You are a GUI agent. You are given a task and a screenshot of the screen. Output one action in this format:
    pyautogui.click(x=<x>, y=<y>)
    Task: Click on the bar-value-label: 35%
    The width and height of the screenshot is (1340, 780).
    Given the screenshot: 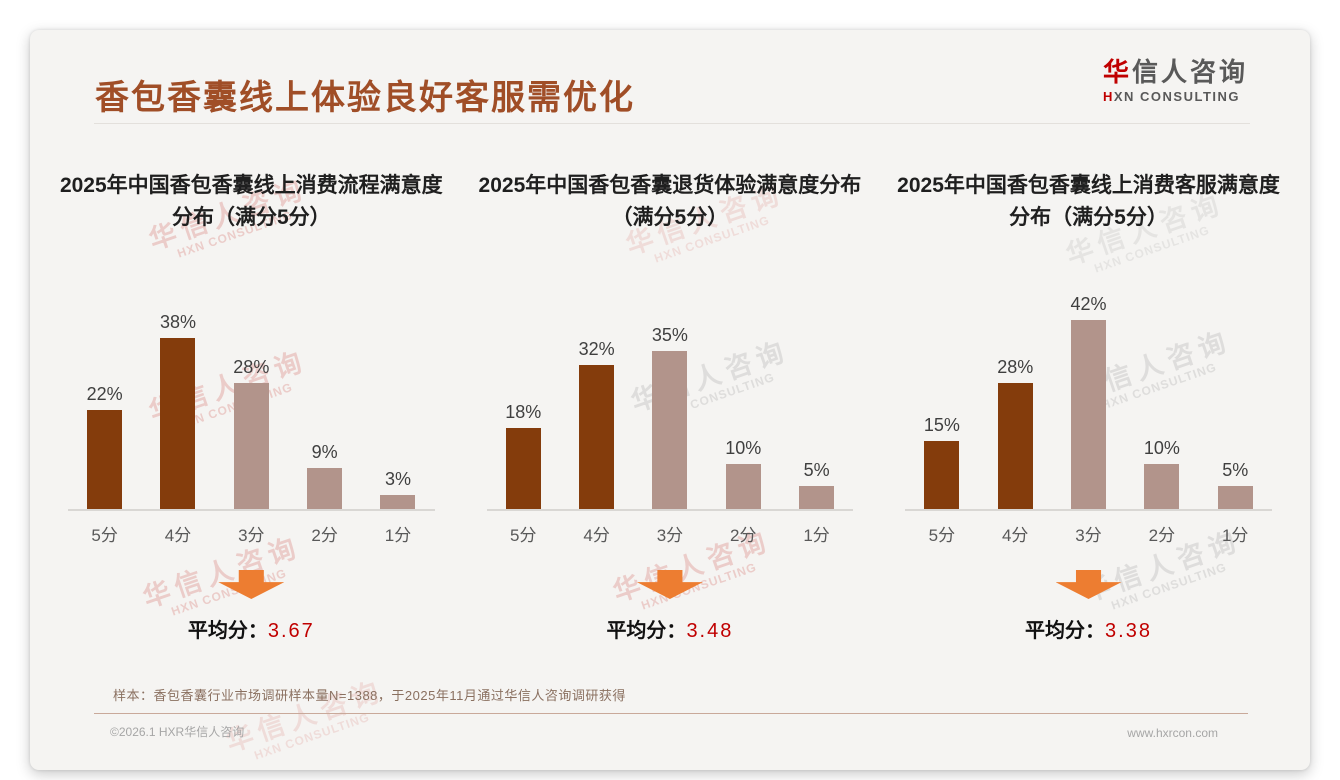 What is the action you would take?
    pyautogui.click(x=669, y=335)
    